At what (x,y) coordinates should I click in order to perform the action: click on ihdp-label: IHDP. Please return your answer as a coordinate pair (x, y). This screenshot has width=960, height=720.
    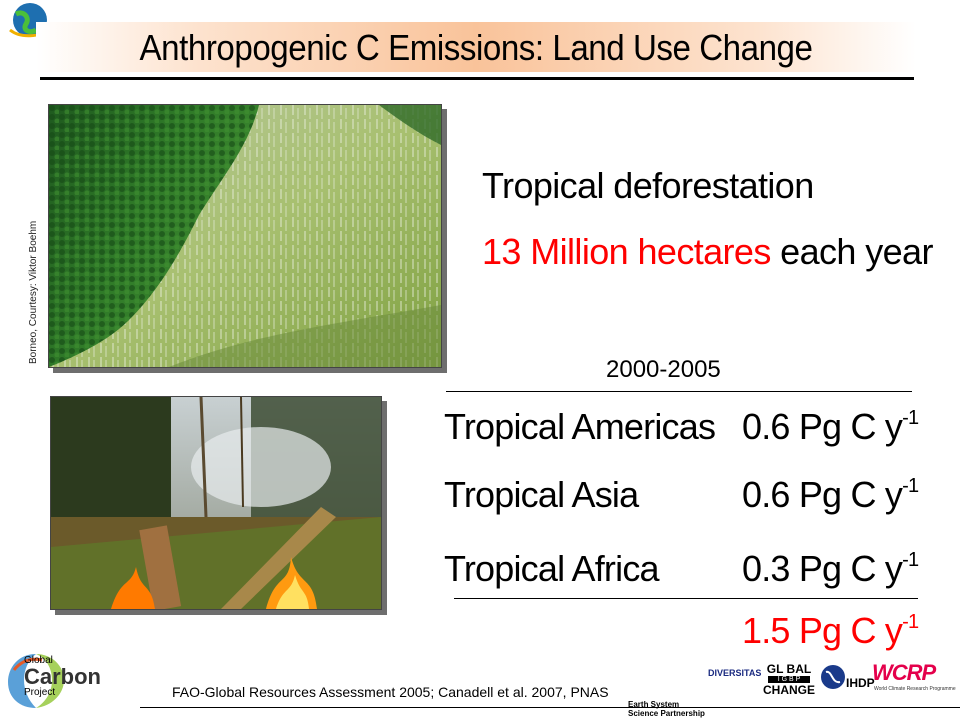
    Looking at the image, I should click on (860, 683).